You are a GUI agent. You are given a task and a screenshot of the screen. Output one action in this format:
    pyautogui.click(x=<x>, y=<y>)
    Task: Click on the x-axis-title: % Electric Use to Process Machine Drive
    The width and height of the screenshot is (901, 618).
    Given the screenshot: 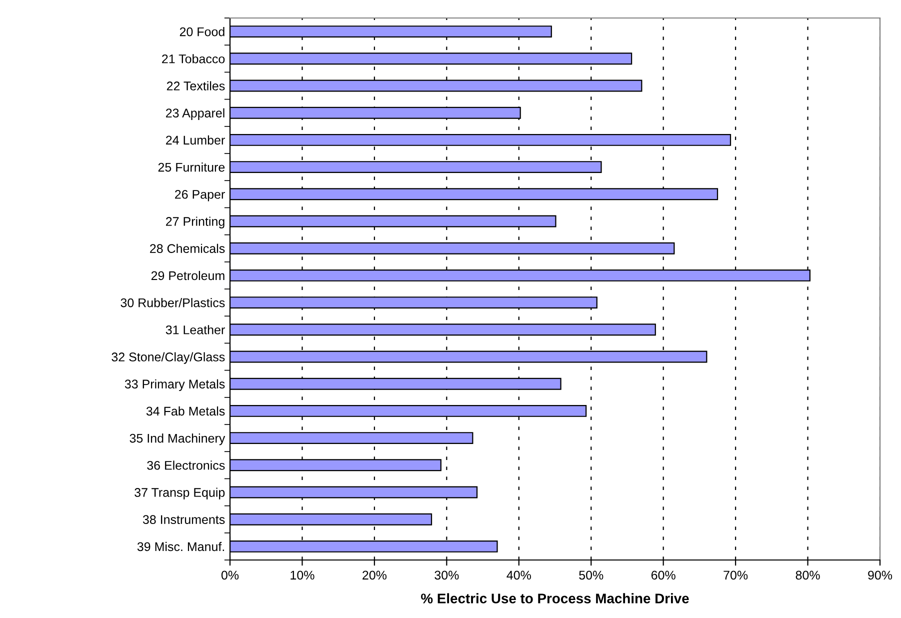 What is the action you would take?
    pyautogui.click(x=555, y=598)
    